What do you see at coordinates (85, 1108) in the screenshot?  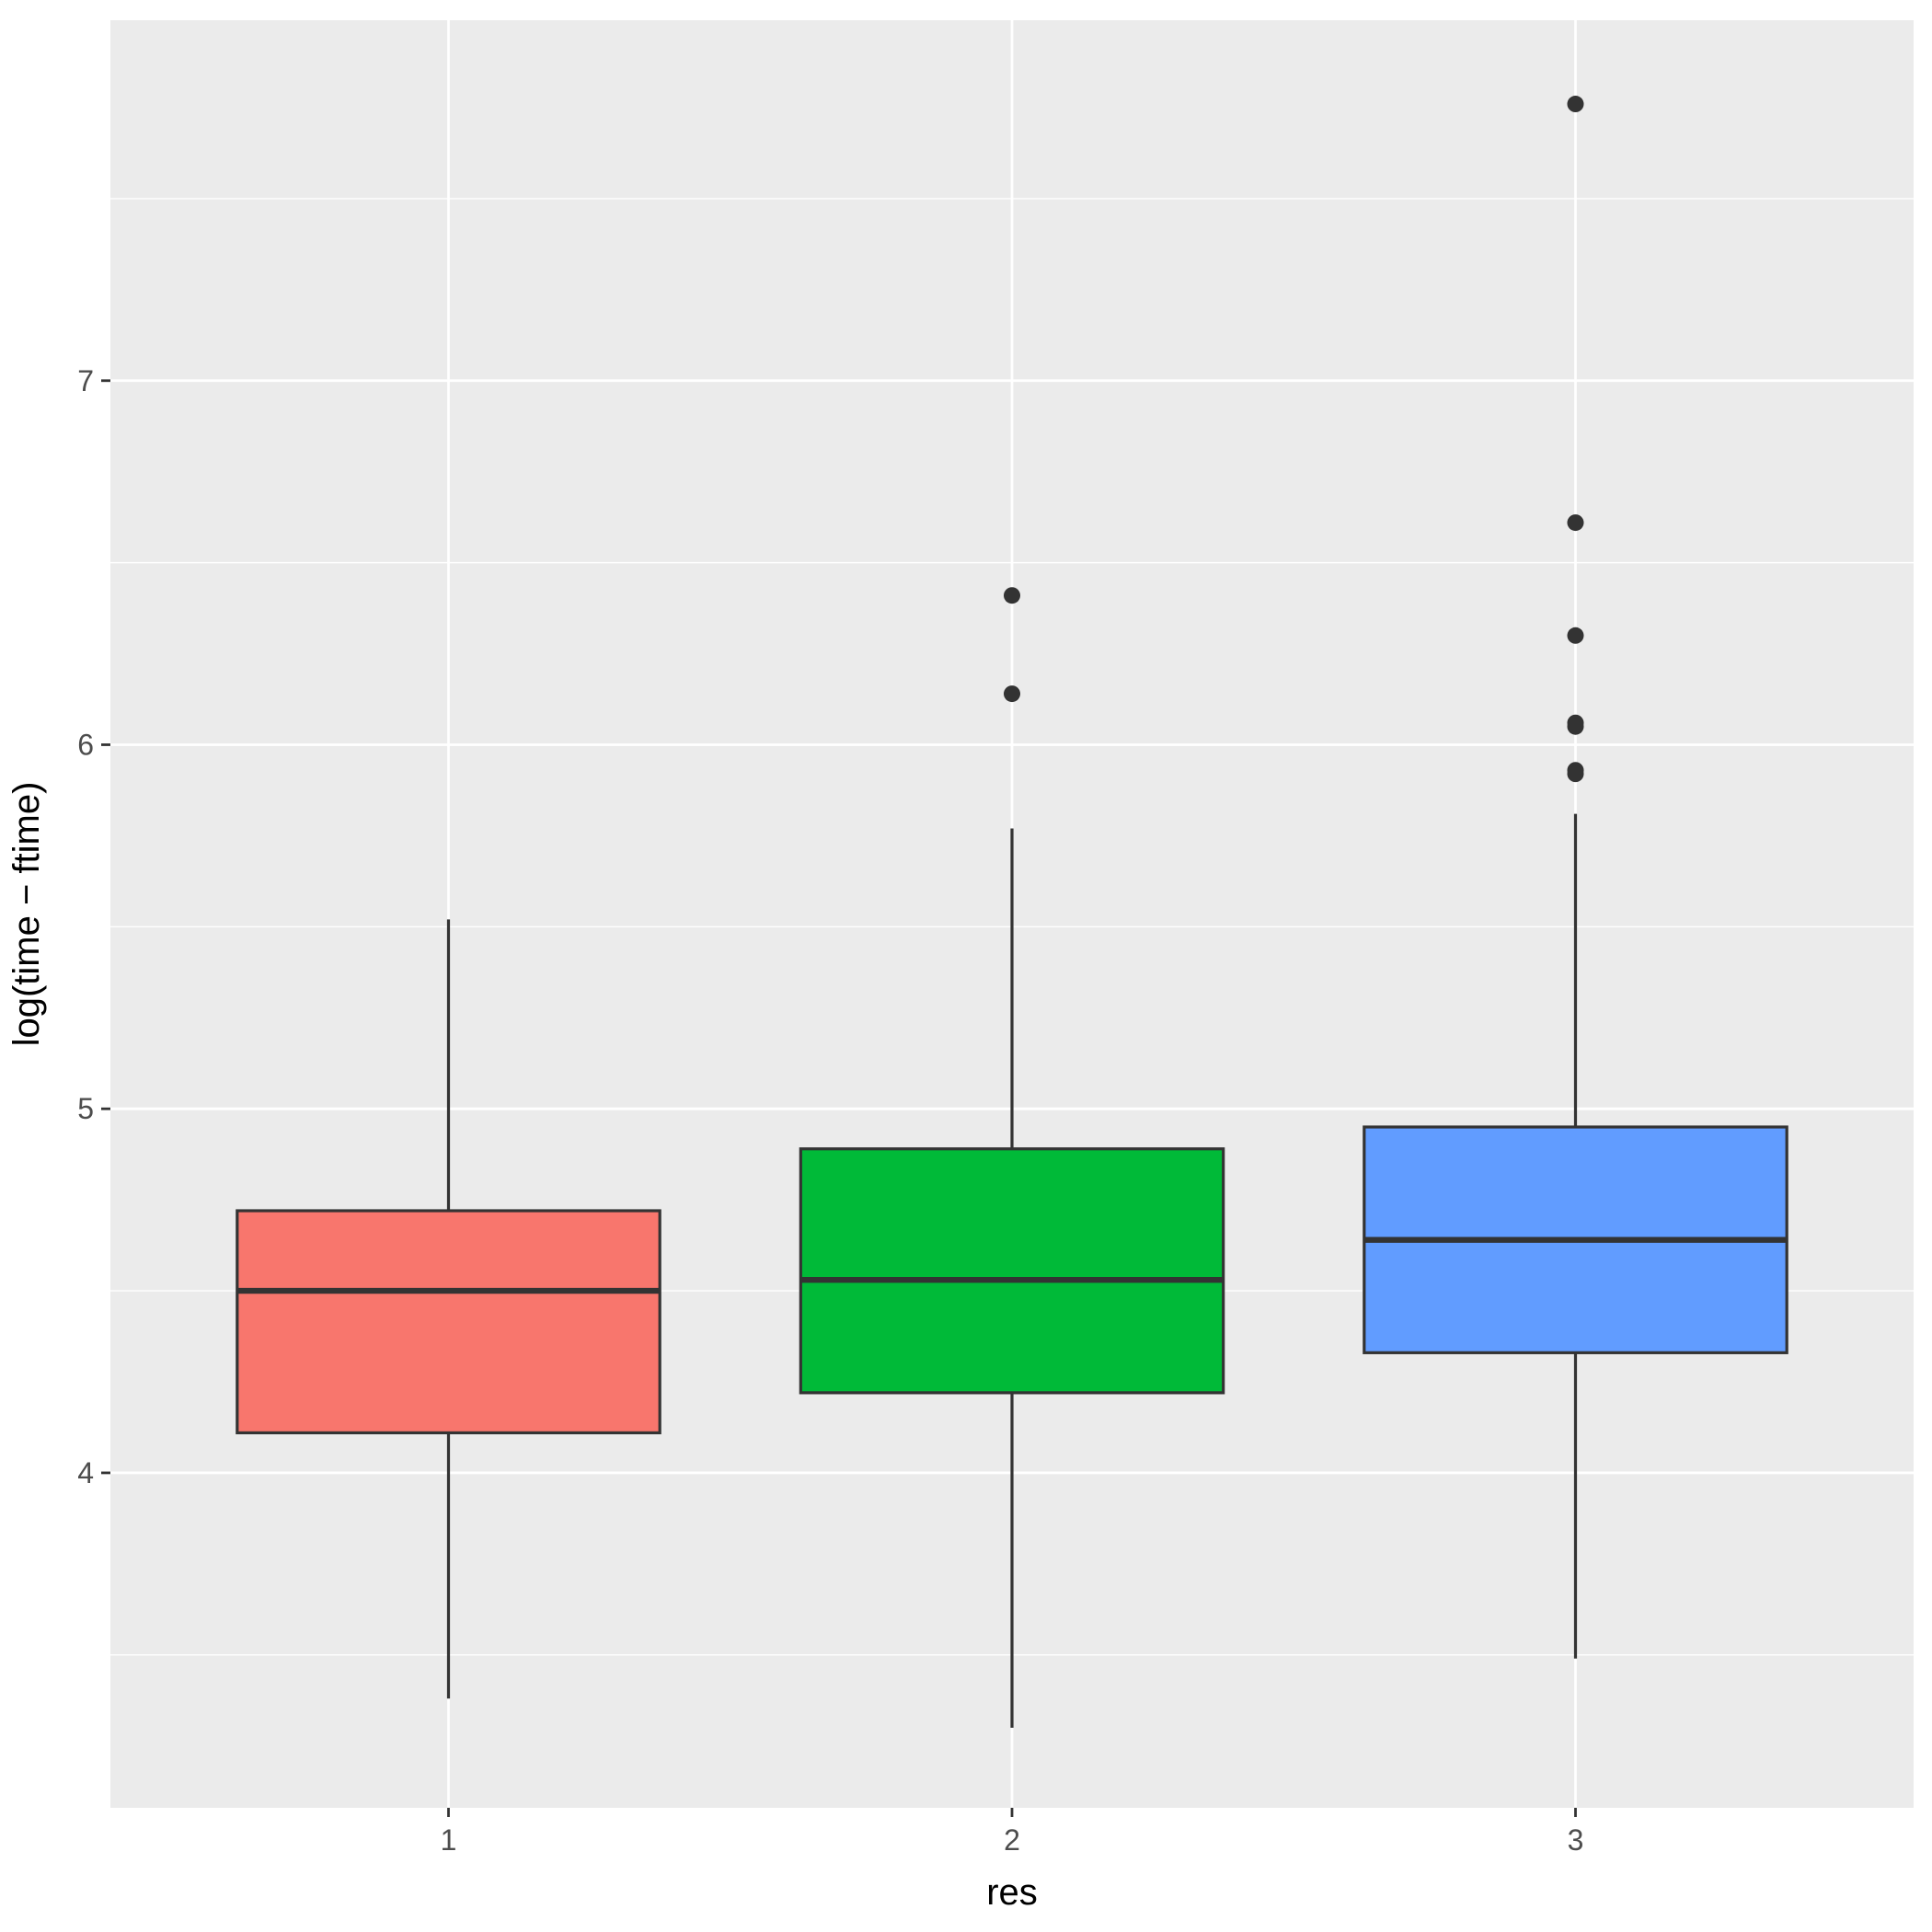 I see `y-tick-label: 5` at bounding box center [85, 1108].